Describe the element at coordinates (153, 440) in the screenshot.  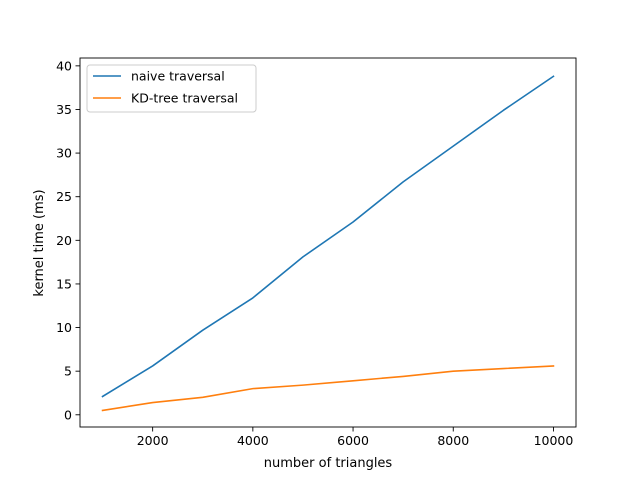
I see `x-tick-label: 2000` at that location.